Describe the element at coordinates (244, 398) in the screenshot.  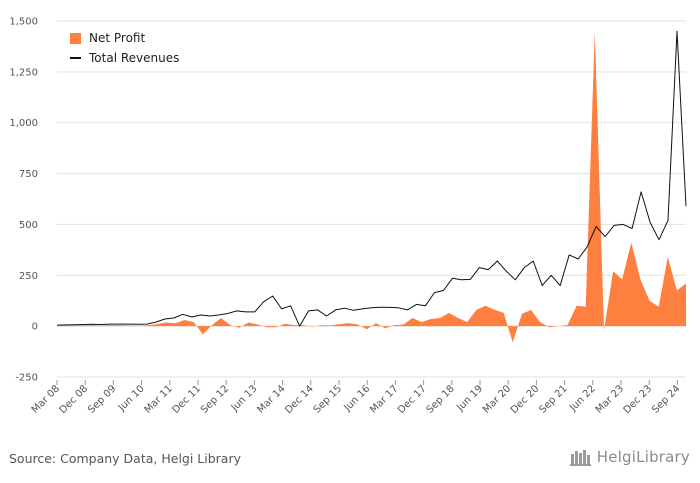
I see `x-tick-label: Jun 13` at that location.